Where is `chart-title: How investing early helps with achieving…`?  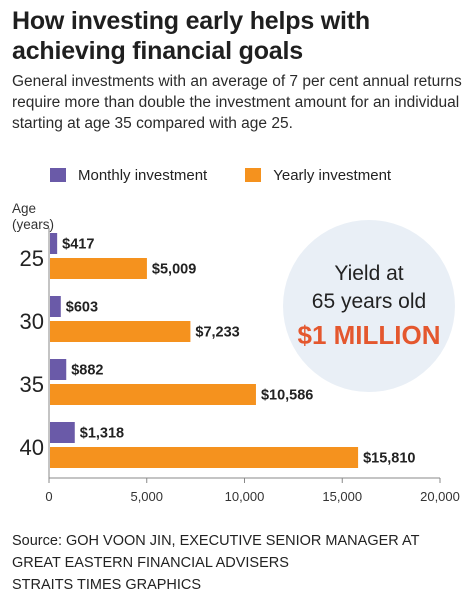
chart-title: How investing early helps with achieving… is located at coordinates (191, 36).